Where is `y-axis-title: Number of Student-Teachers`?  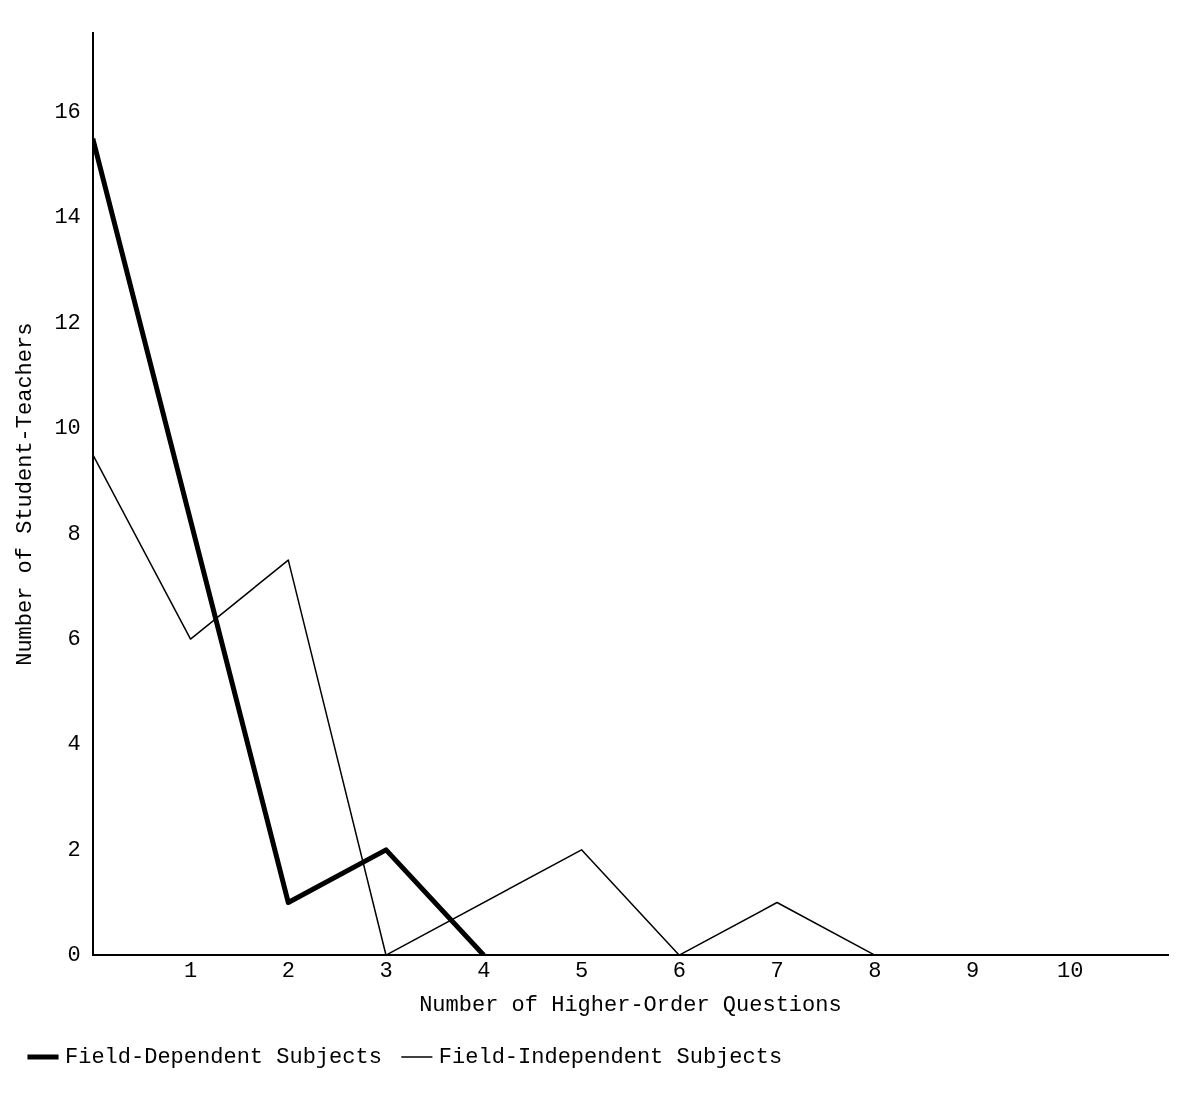 y-axis-title: Number of Student-Teachers is located at coordinates (26, 494).